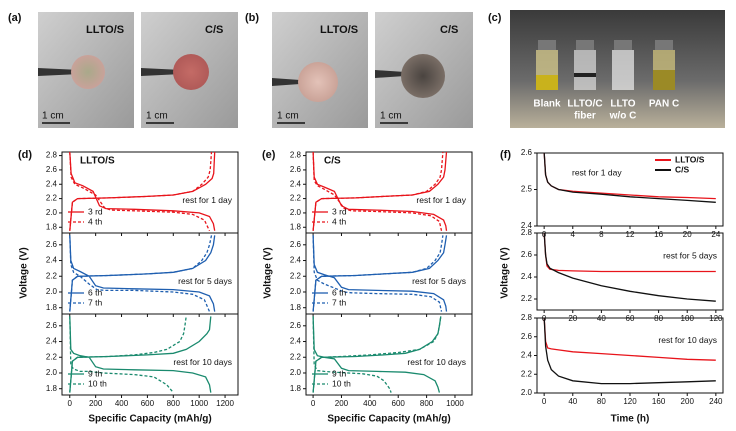 The image size is (736, 431). What do you see at coordinates (505, 155) in the screenshot?
I see `panel-label: (f)` at bounding box center [505, 155].